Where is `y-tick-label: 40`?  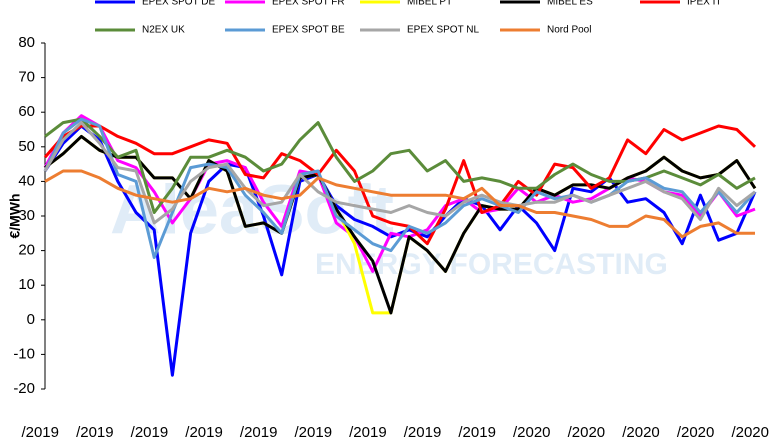 y-tick-label: 40 is located at coordinates (26, 180).